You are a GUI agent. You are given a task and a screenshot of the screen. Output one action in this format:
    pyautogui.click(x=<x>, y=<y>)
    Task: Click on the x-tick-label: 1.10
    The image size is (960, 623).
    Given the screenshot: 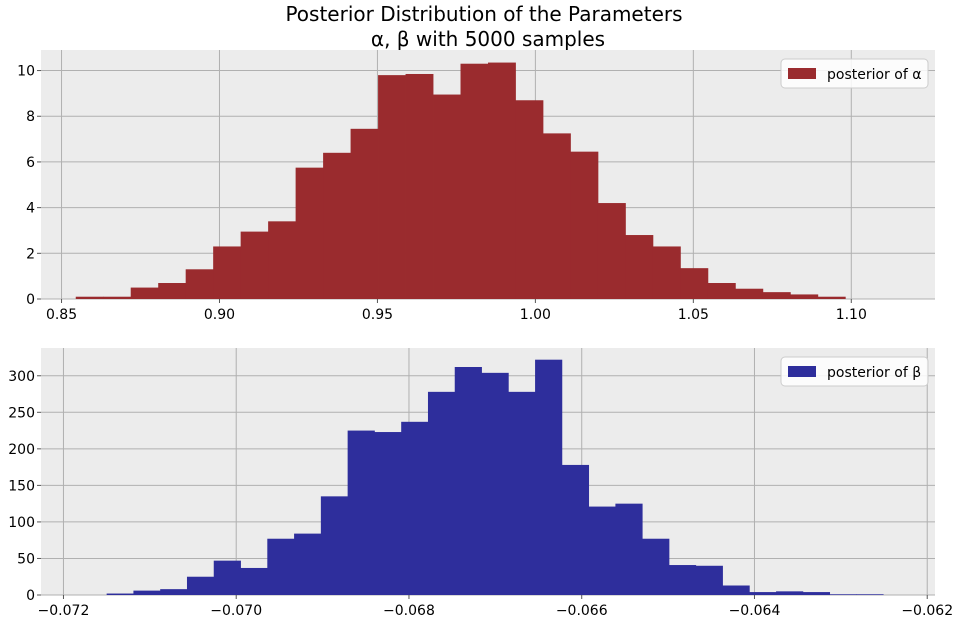 What is the action you would take?
    pyautogui.click(x=851, y=315)
    